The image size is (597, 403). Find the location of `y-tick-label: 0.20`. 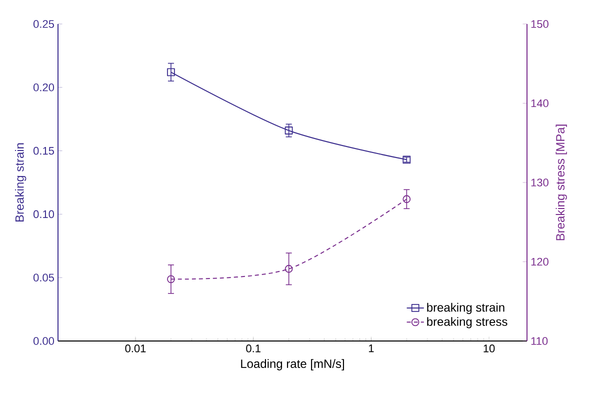

y-tick-label: 0.20 is located at coordinates (43, 88).